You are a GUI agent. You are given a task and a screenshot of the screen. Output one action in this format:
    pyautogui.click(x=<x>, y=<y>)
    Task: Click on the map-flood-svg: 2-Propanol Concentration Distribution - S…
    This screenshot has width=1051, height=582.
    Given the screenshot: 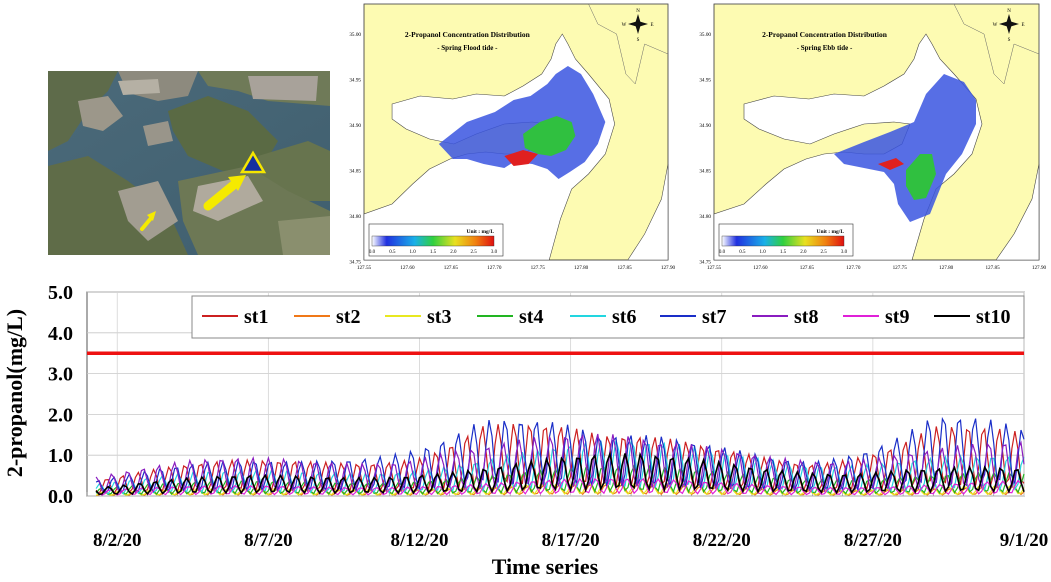 What is the action you would take?
    pyautogui.click(x=512, y=137)
    